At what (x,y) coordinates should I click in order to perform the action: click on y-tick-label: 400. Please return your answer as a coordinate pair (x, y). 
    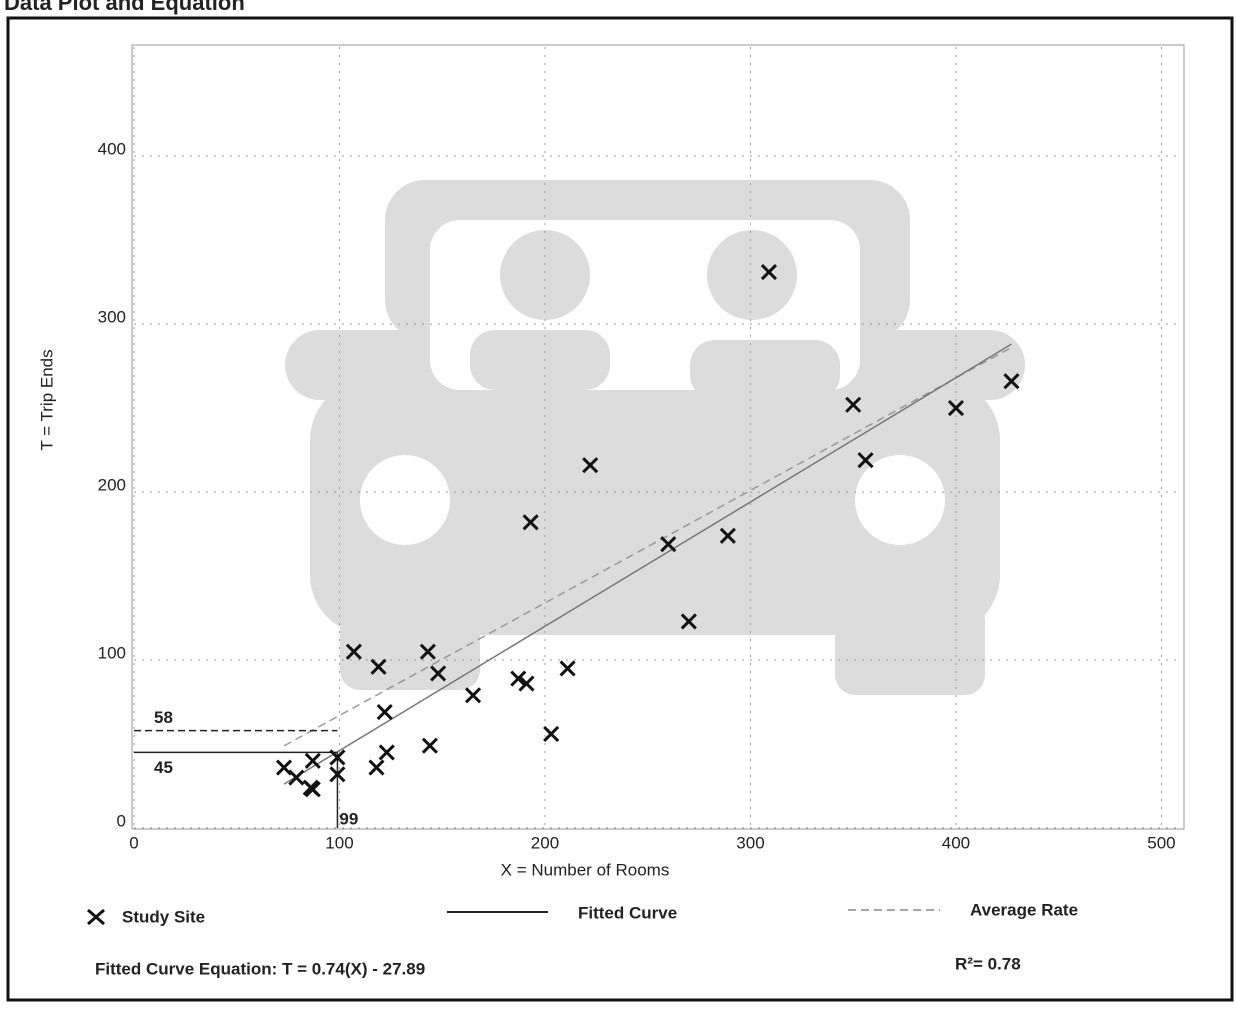
    Looking at the image, I should click on (112, 149).